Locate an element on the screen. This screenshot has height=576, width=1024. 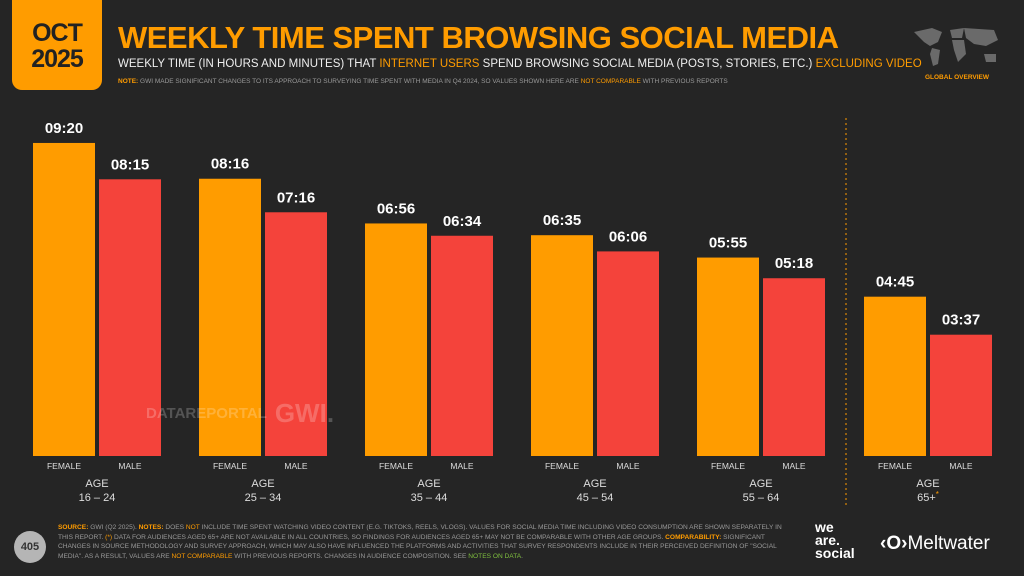
page-title: WEEKLY TIME SPENT BROWSING SOCIAL MEDIA is located at coordinates (478, 37).